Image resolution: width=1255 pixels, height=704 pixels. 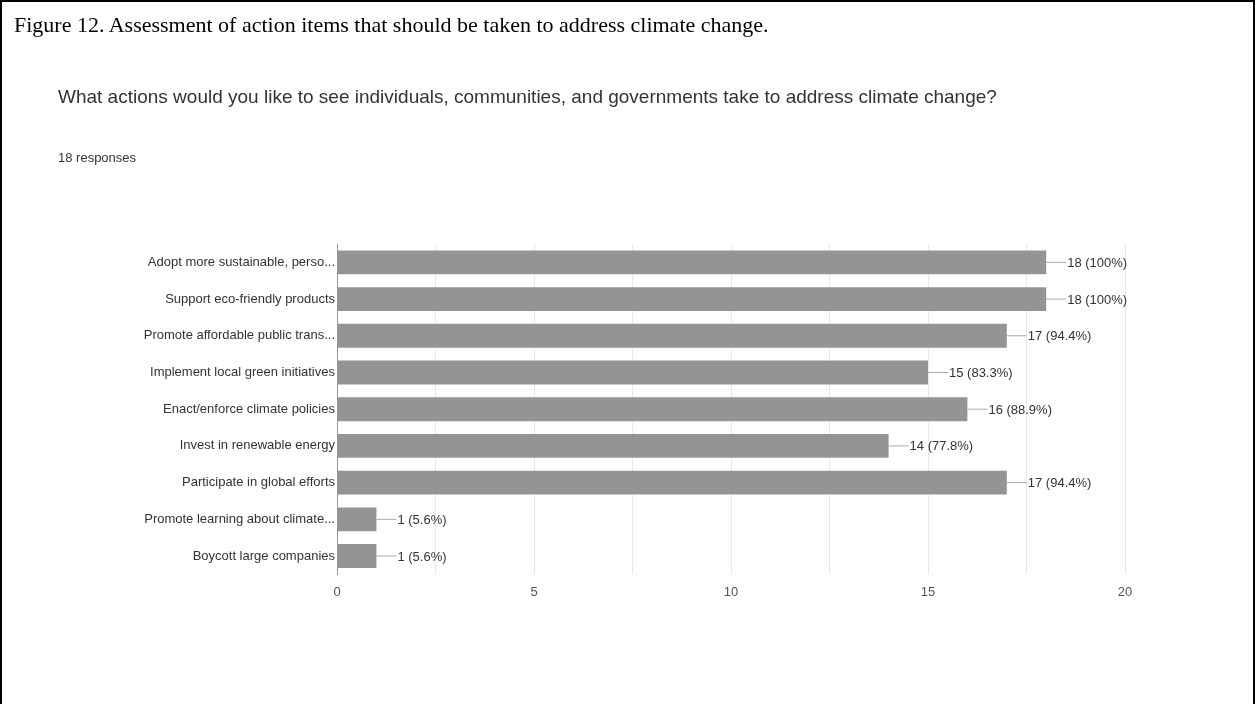 What do you see at coordinates (264, 555) in the screenshot?
I see `y-tick-label: Boycott large companies` at bounding box center [264, 555].